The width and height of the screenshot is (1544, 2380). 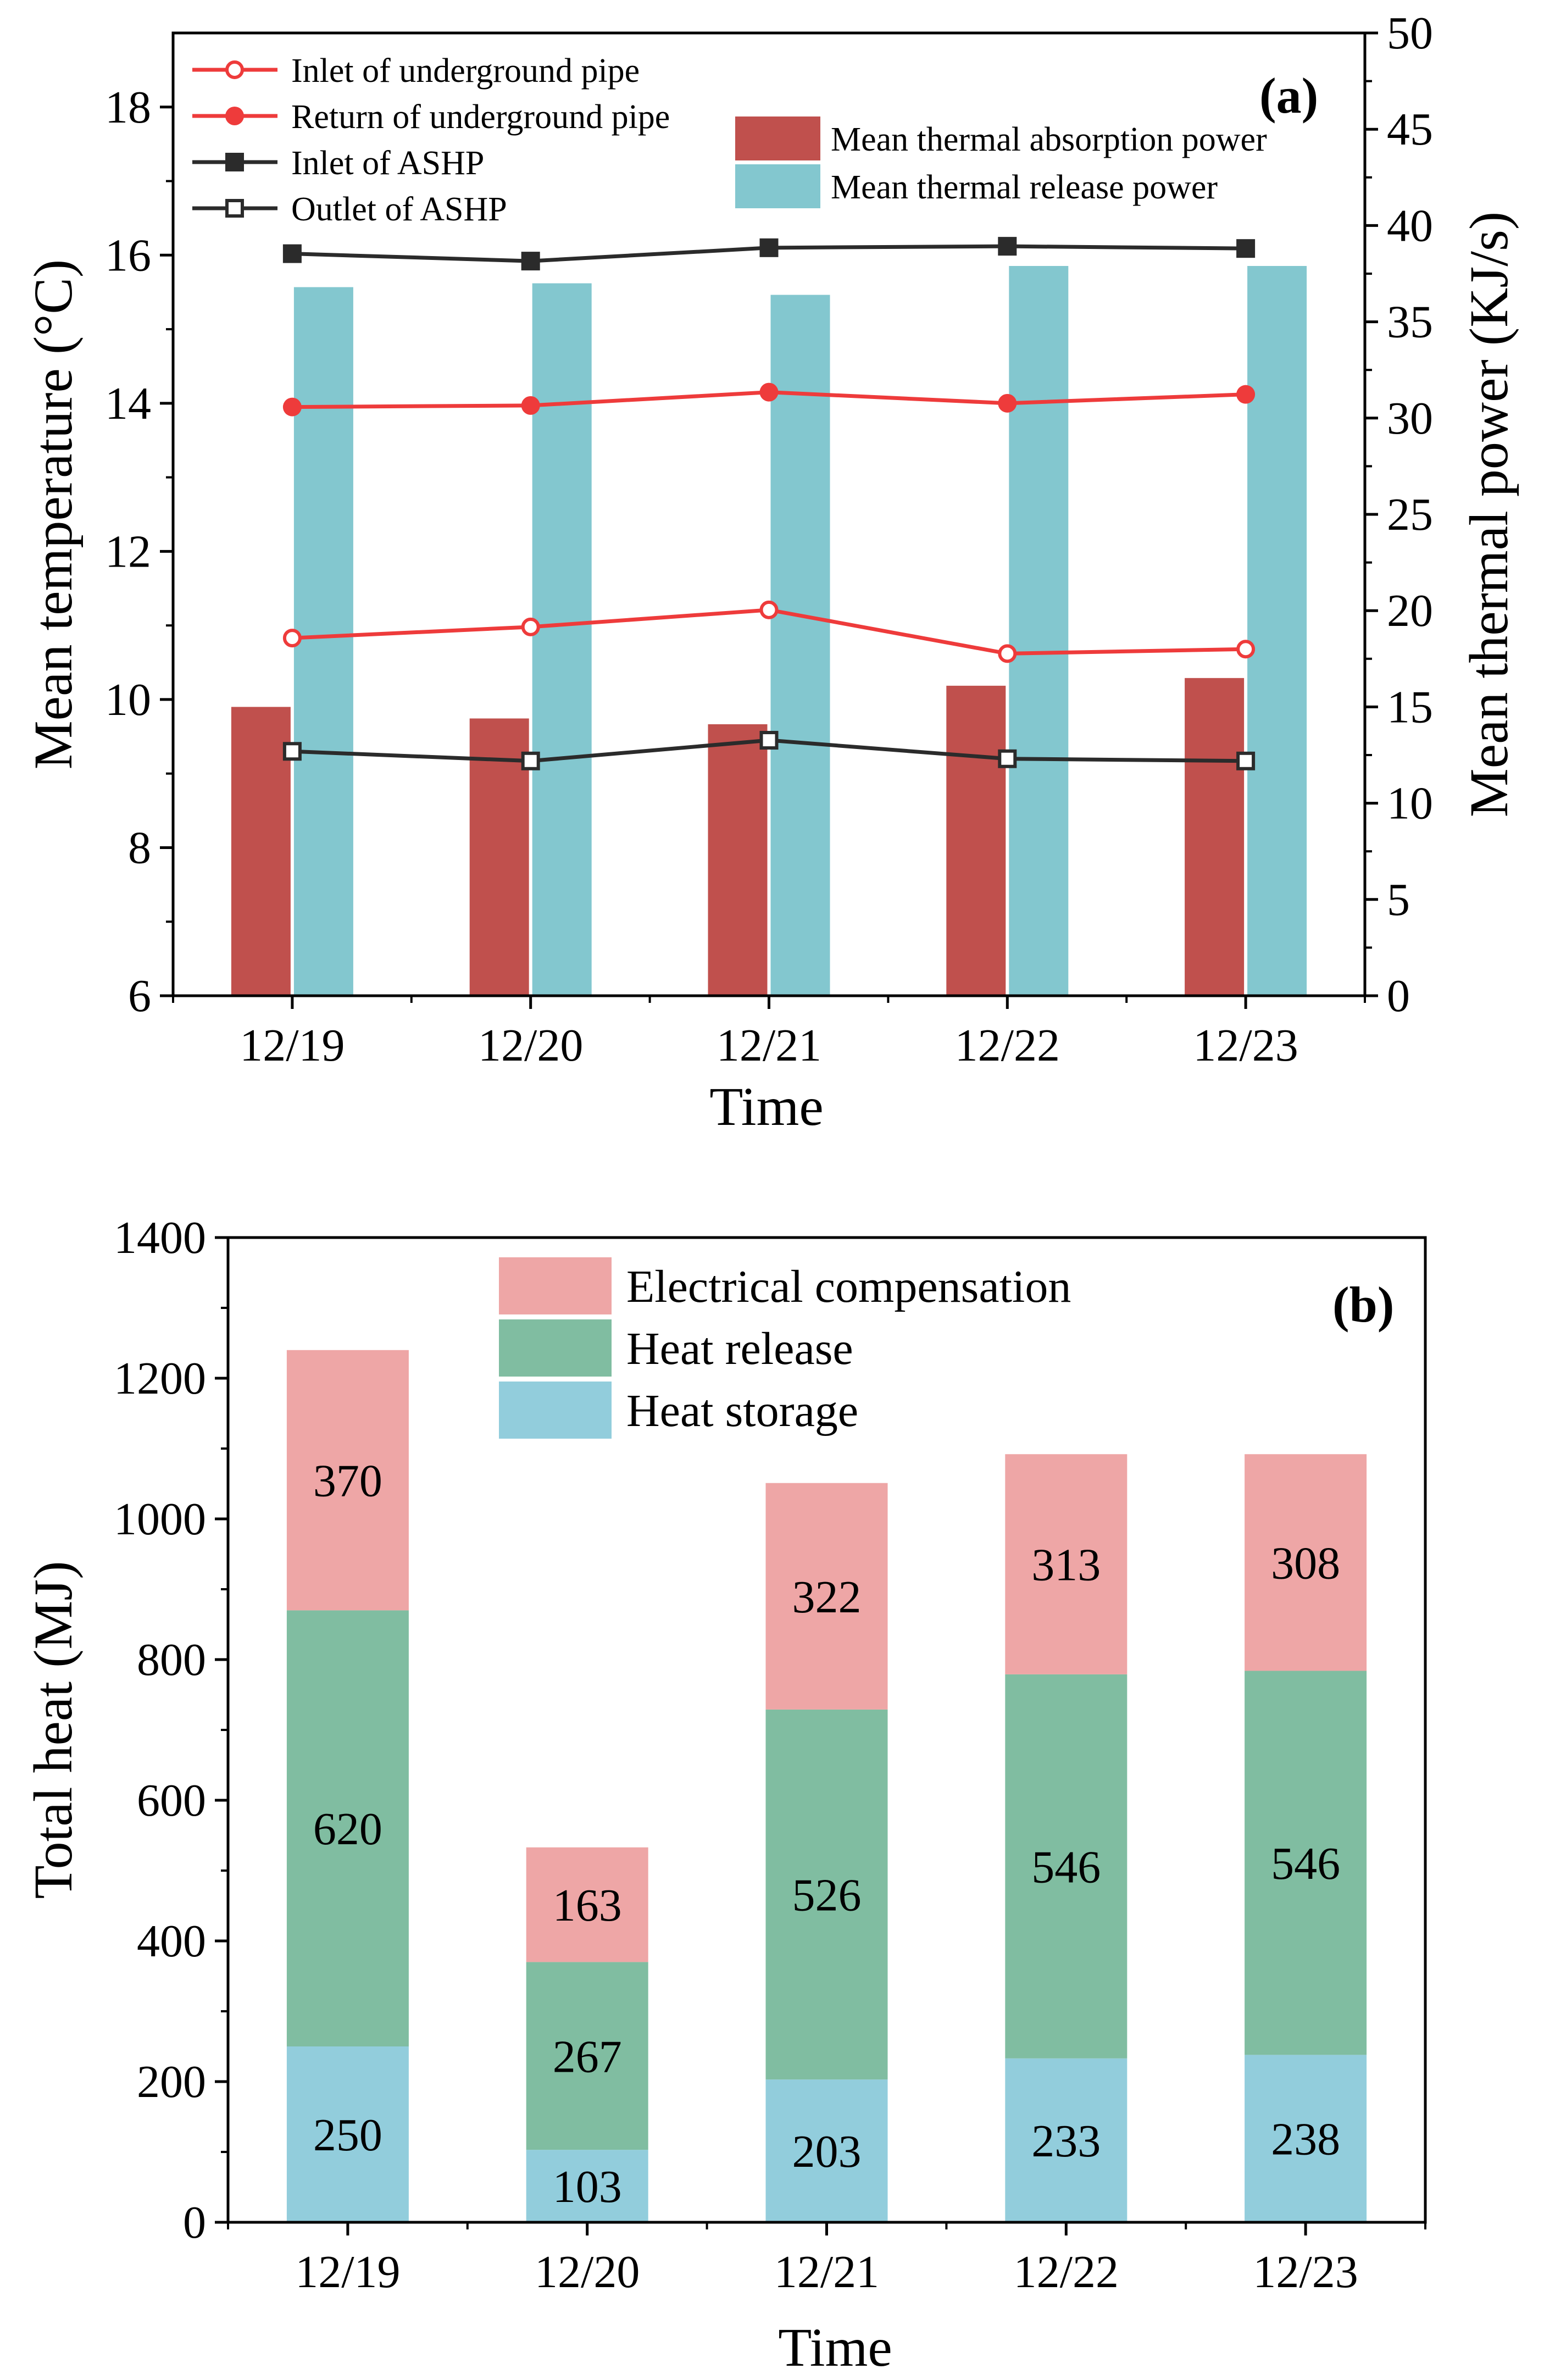 I want to click on point-series-0-12/23, so click(x=1246, y=650).